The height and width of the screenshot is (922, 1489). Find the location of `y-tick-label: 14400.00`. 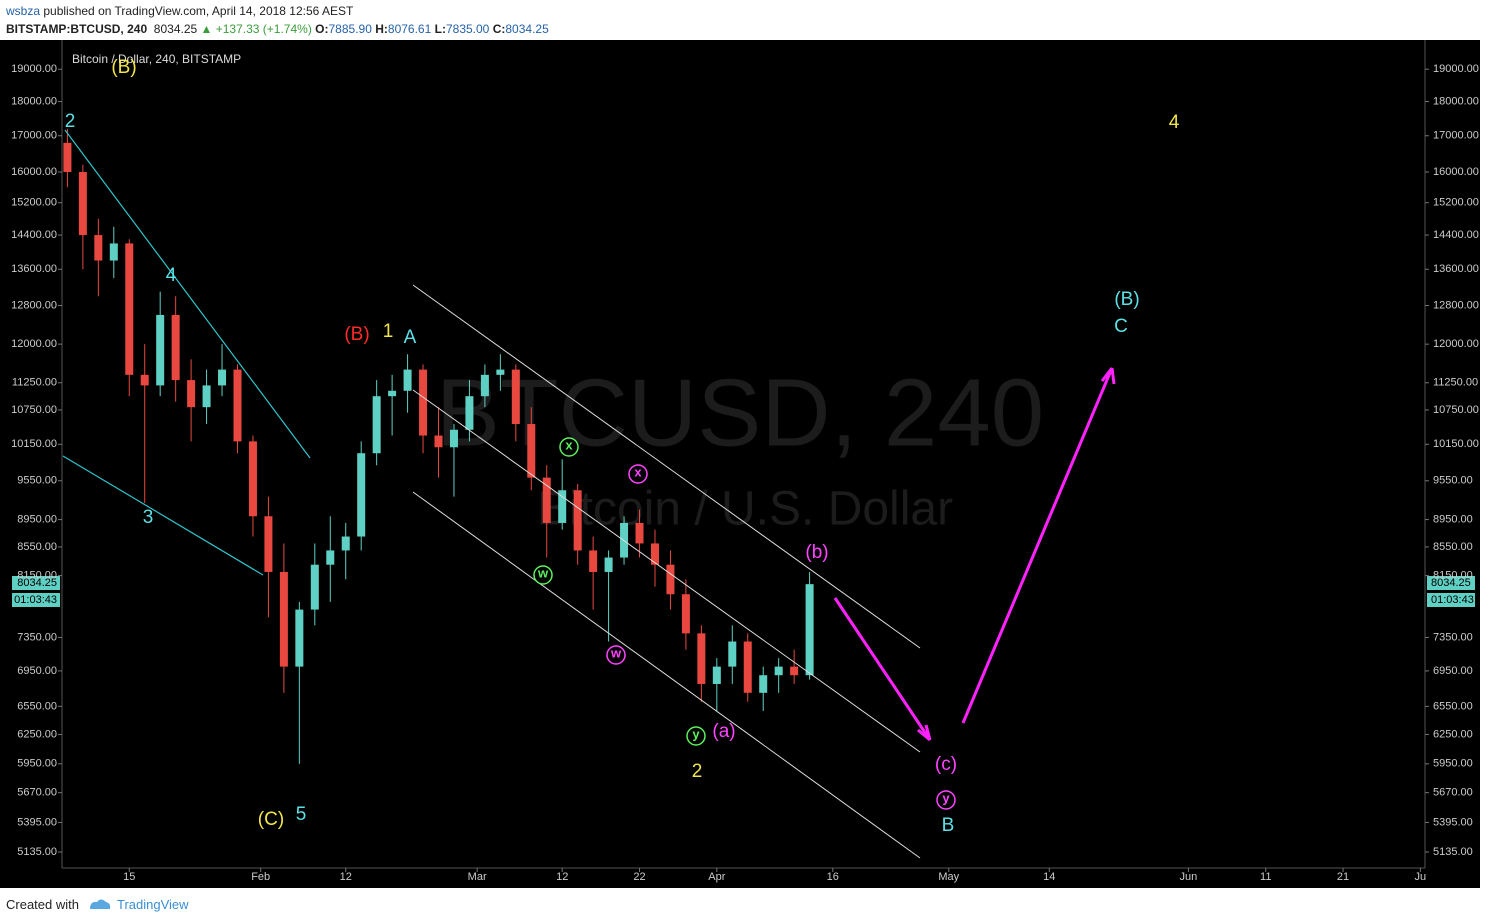

y-tick-label: 14400.00 is located at coordinates (1456, 235).